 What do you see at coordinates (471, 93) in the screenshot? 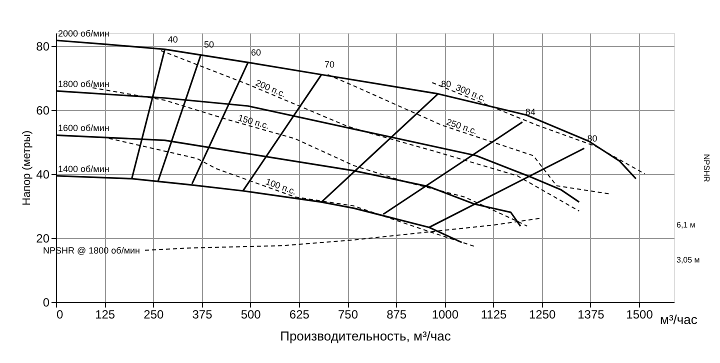
I see `text: 300 п.с.` at bounding box center [471, 93].